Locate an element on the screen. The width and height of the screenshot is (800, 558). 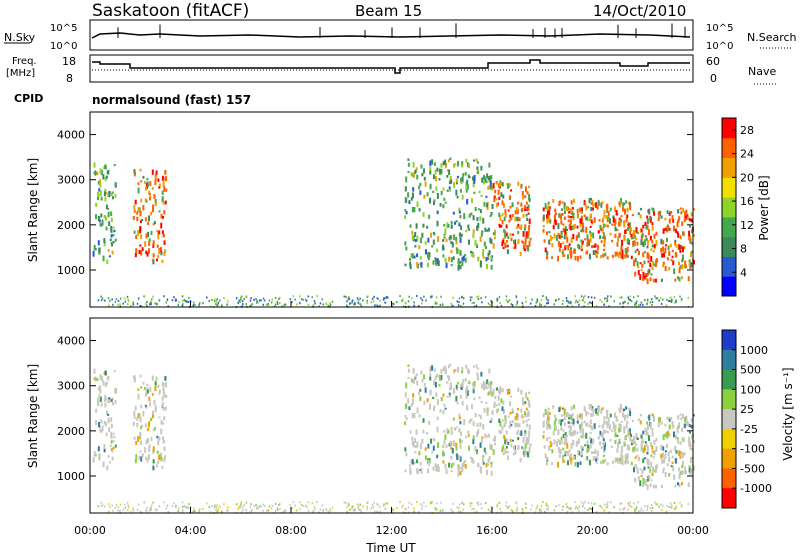
nave-tick-bottom: 0 is located at coordinates (713, 78).